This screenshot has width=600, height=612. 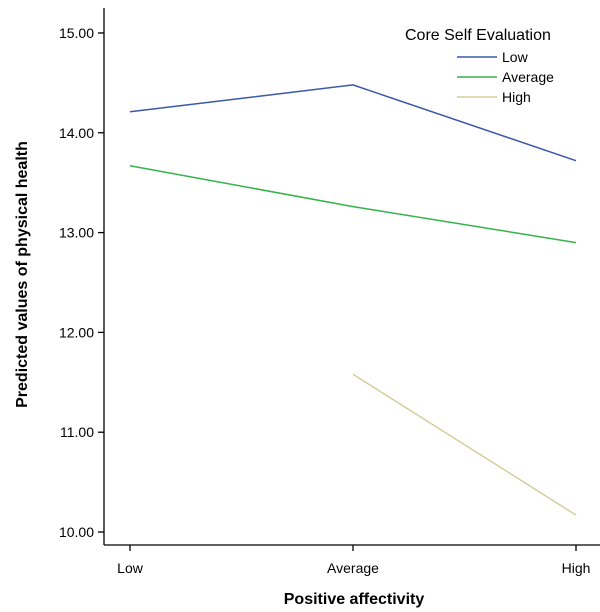 I want to click on y-axis-title: Predicted values of physical health, so click(x=22, y=274).